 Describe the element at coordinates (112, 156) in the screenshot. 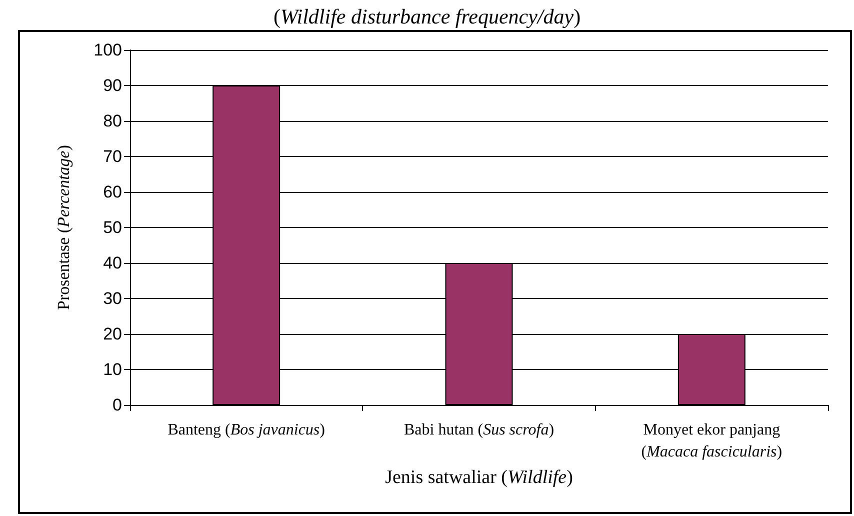

I see `y-tick-label: 70` at that location.